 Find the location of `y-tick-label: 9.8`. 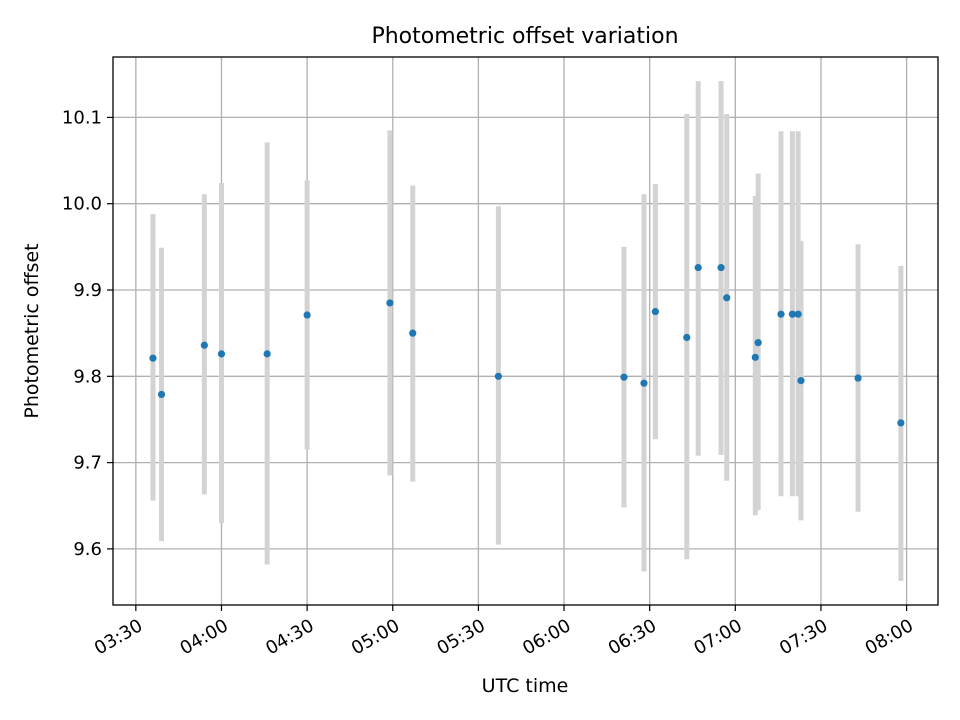

y-tick-label: 9.8 is located at coordinates (87, 376).